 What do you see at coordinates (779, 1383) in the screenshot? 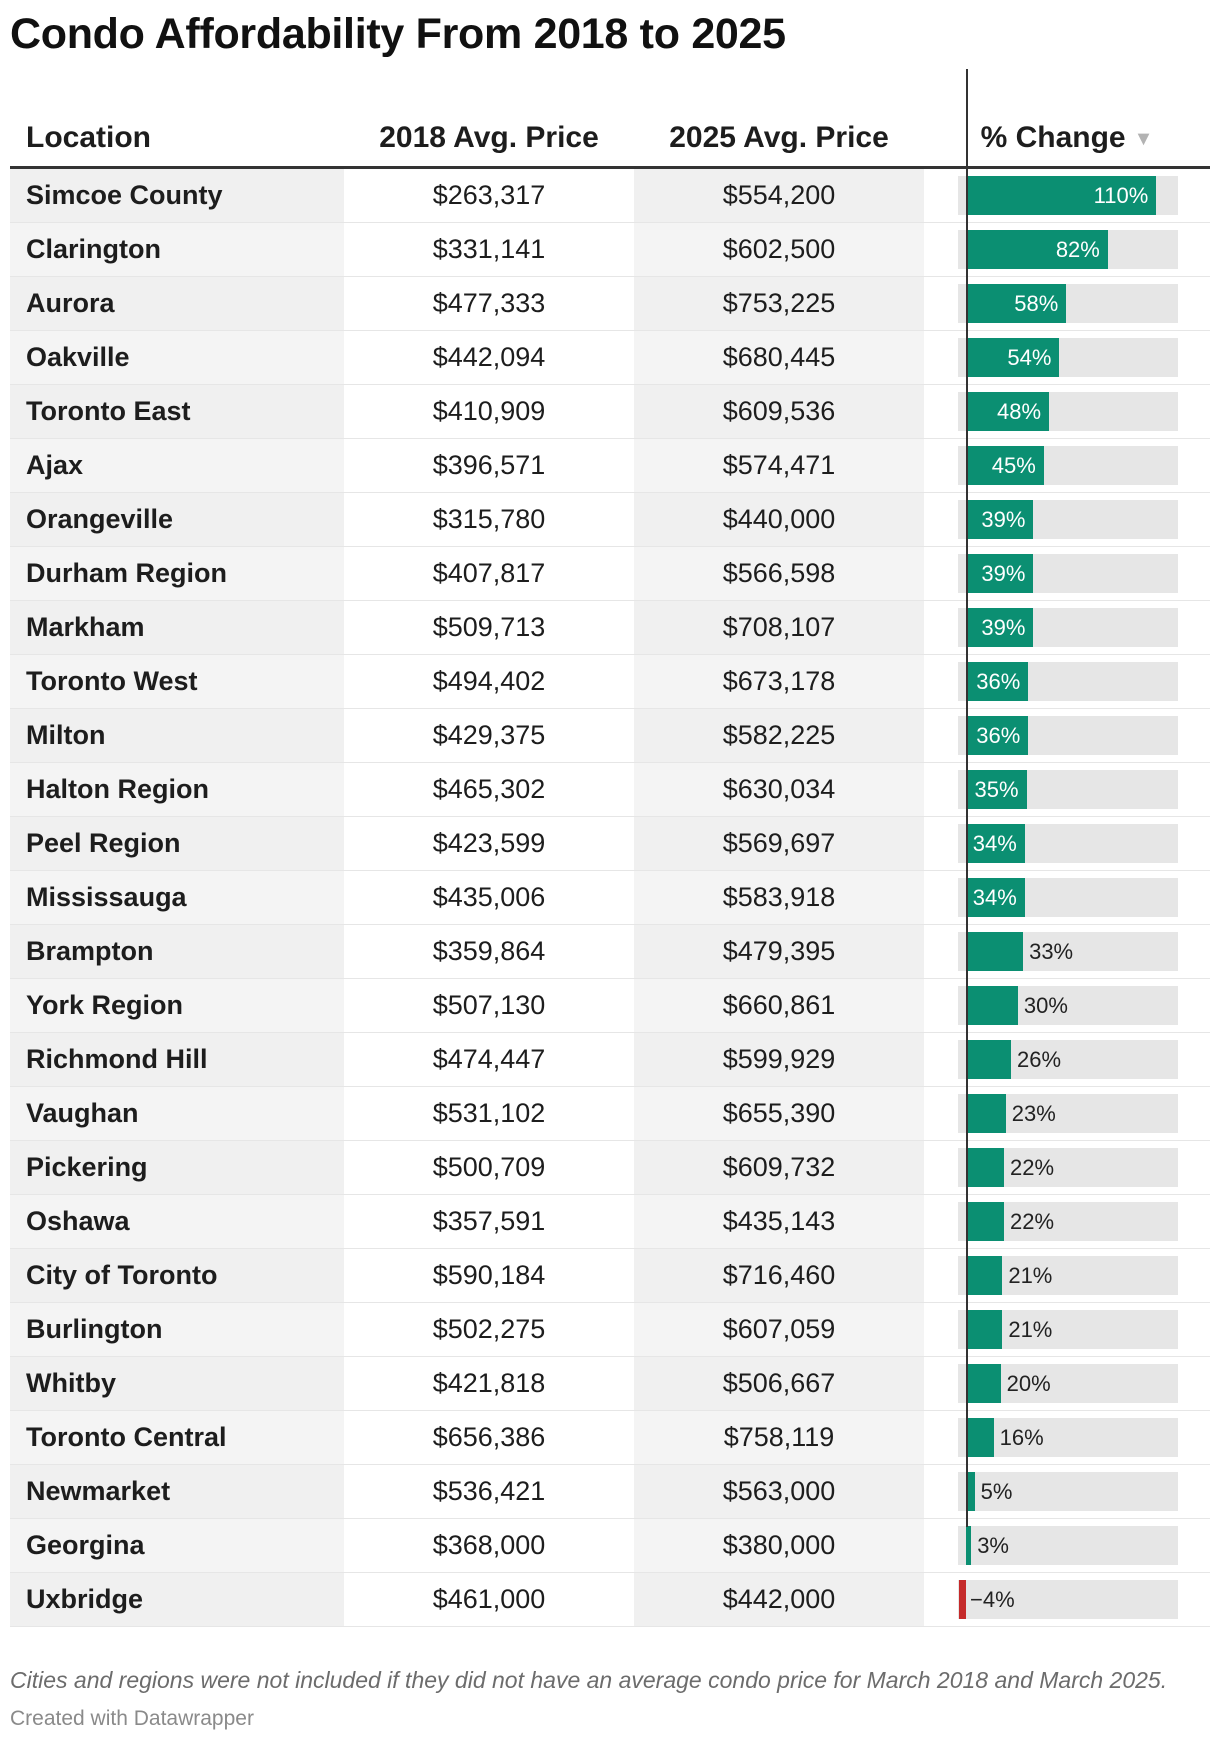
I see `price-2025-cell: $506,667` at bounding box center [779, 1383].